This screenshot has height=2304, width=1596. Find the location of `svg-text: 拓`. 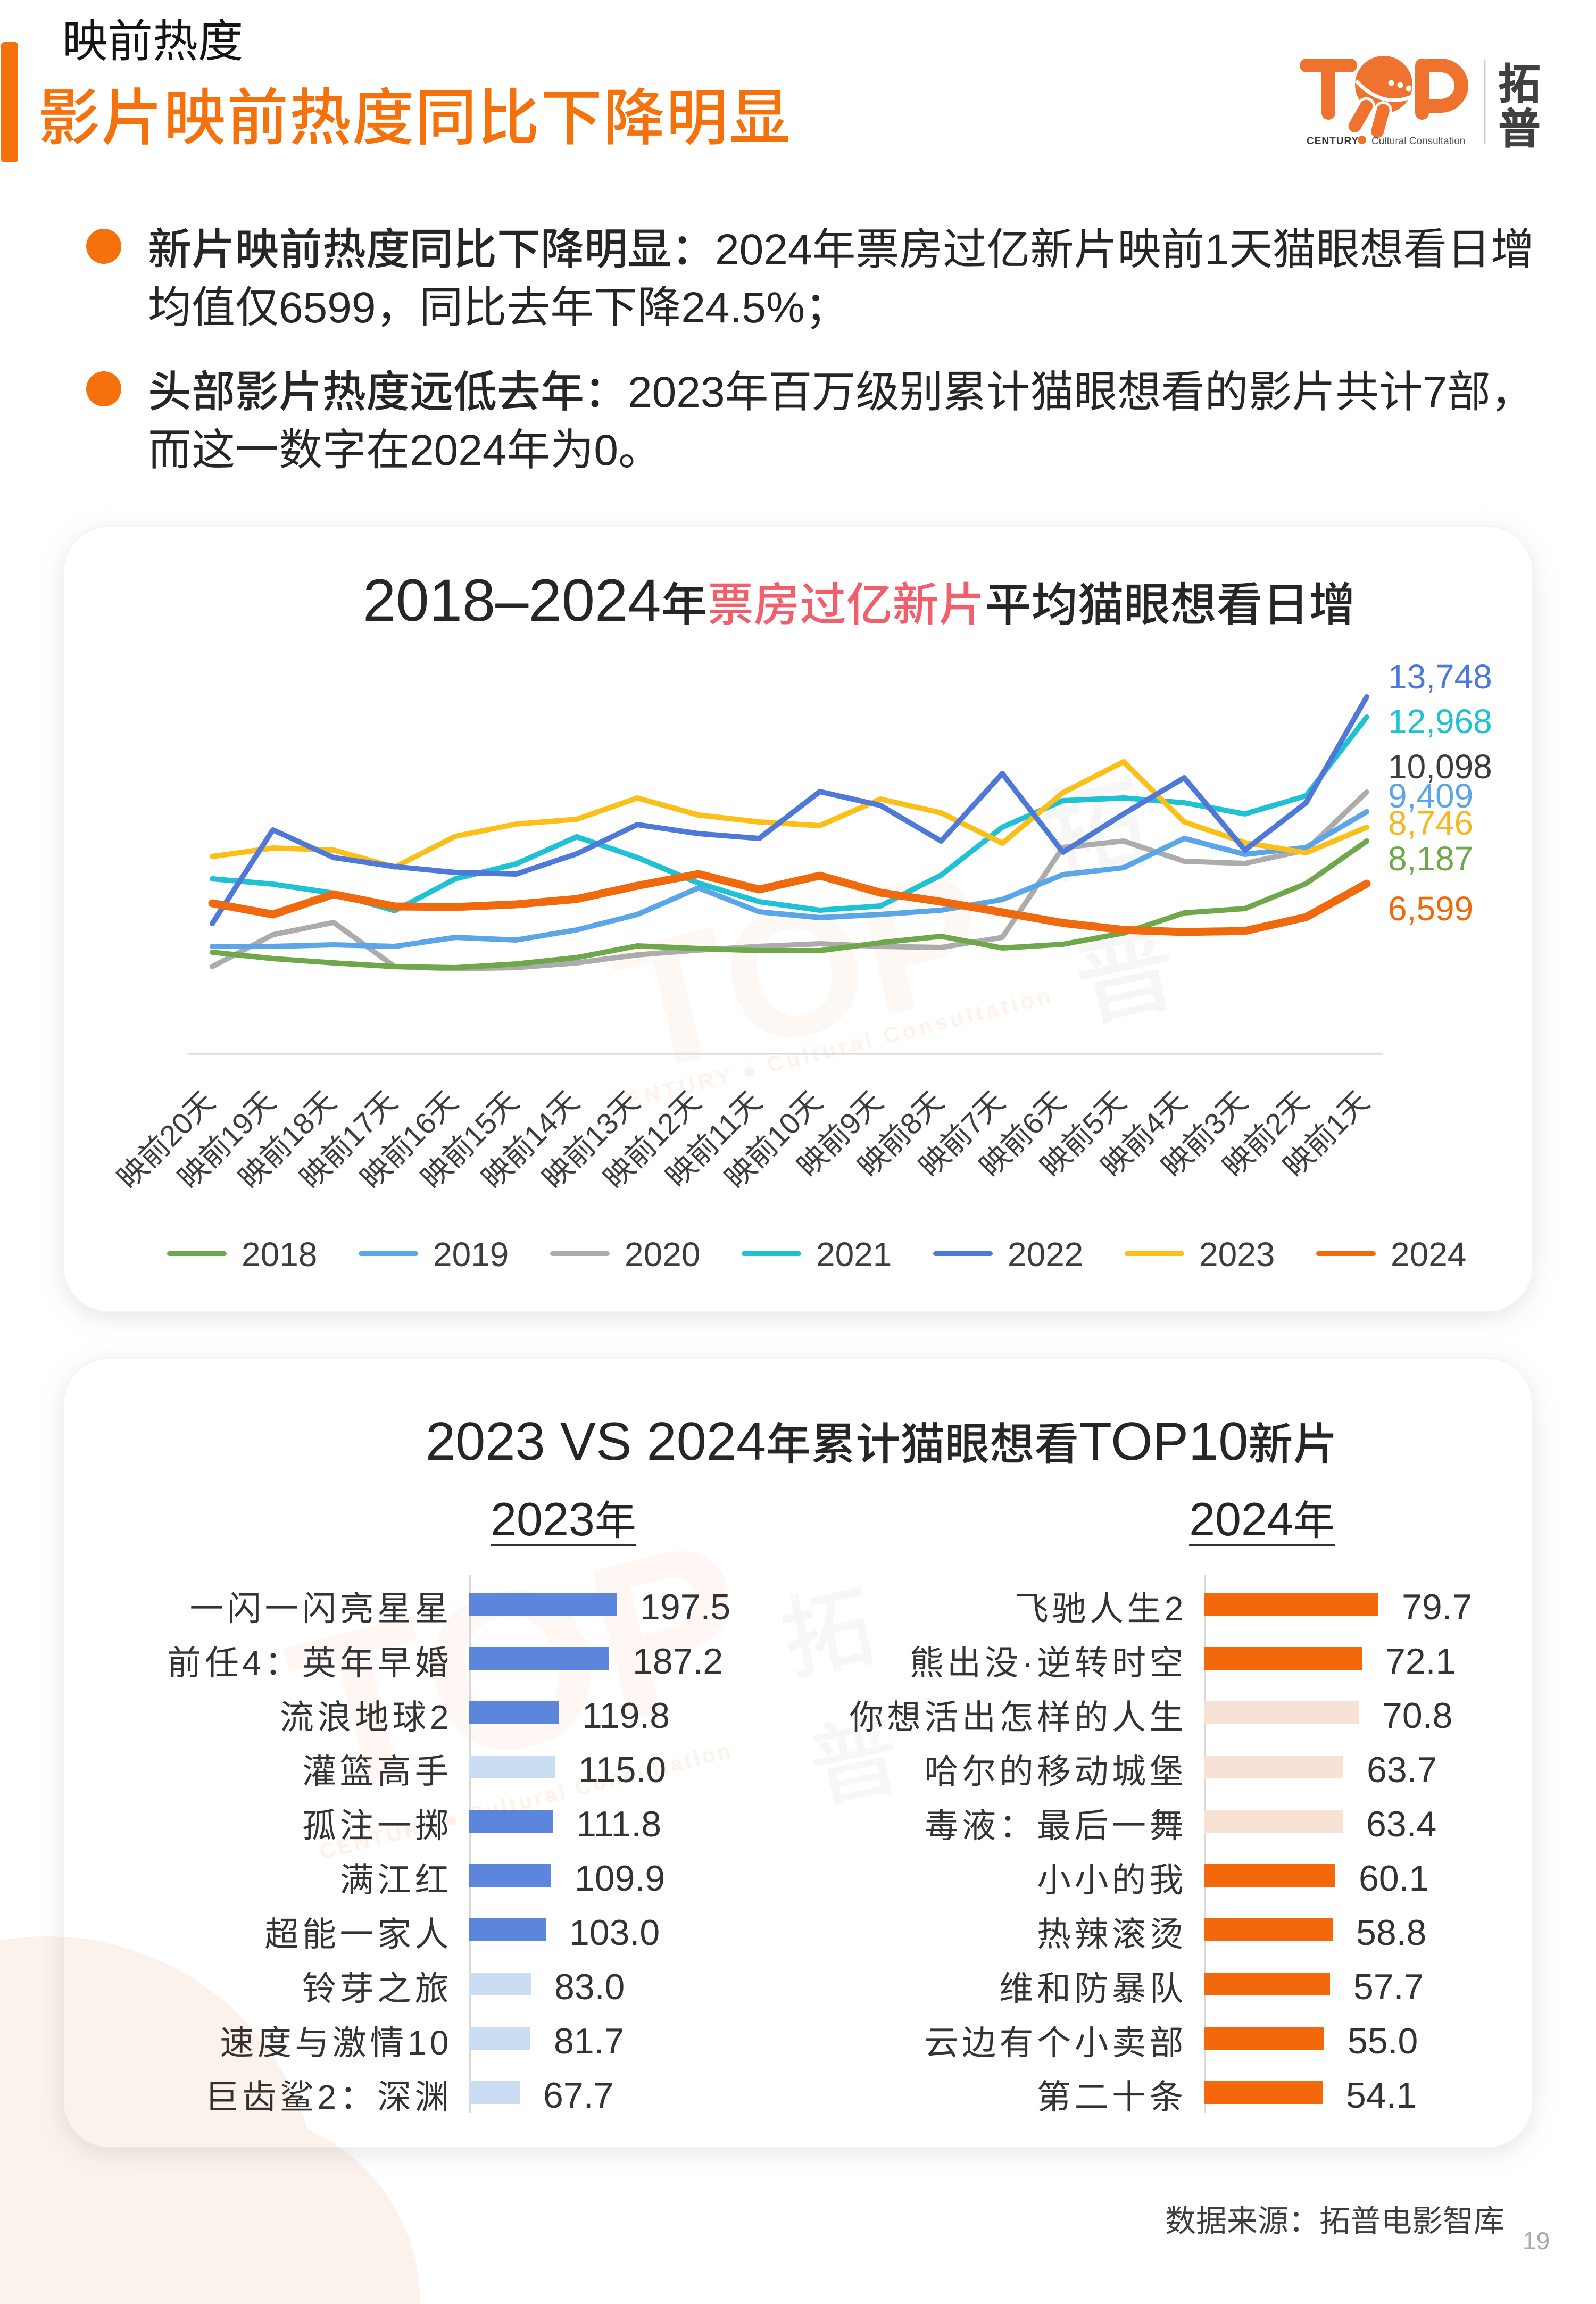

svg-text: 拓 is located at coordinates (1520, 84).